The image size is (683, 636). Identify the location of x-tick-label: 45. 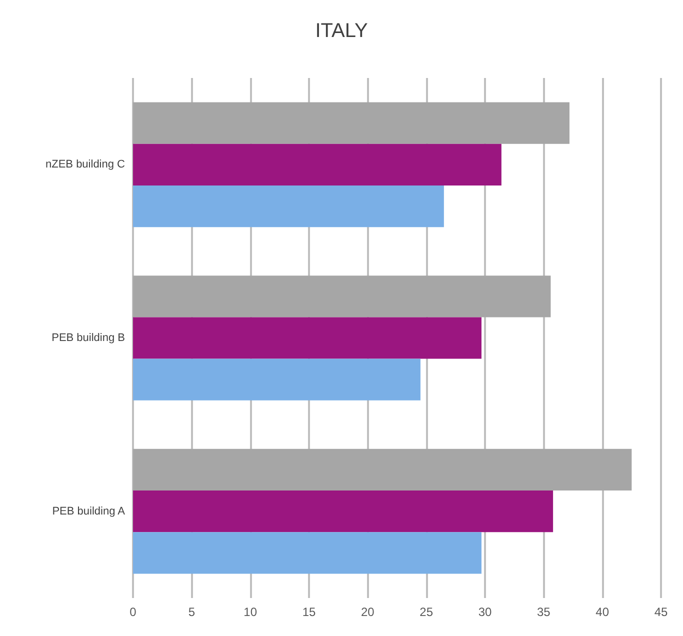
(661, 612).